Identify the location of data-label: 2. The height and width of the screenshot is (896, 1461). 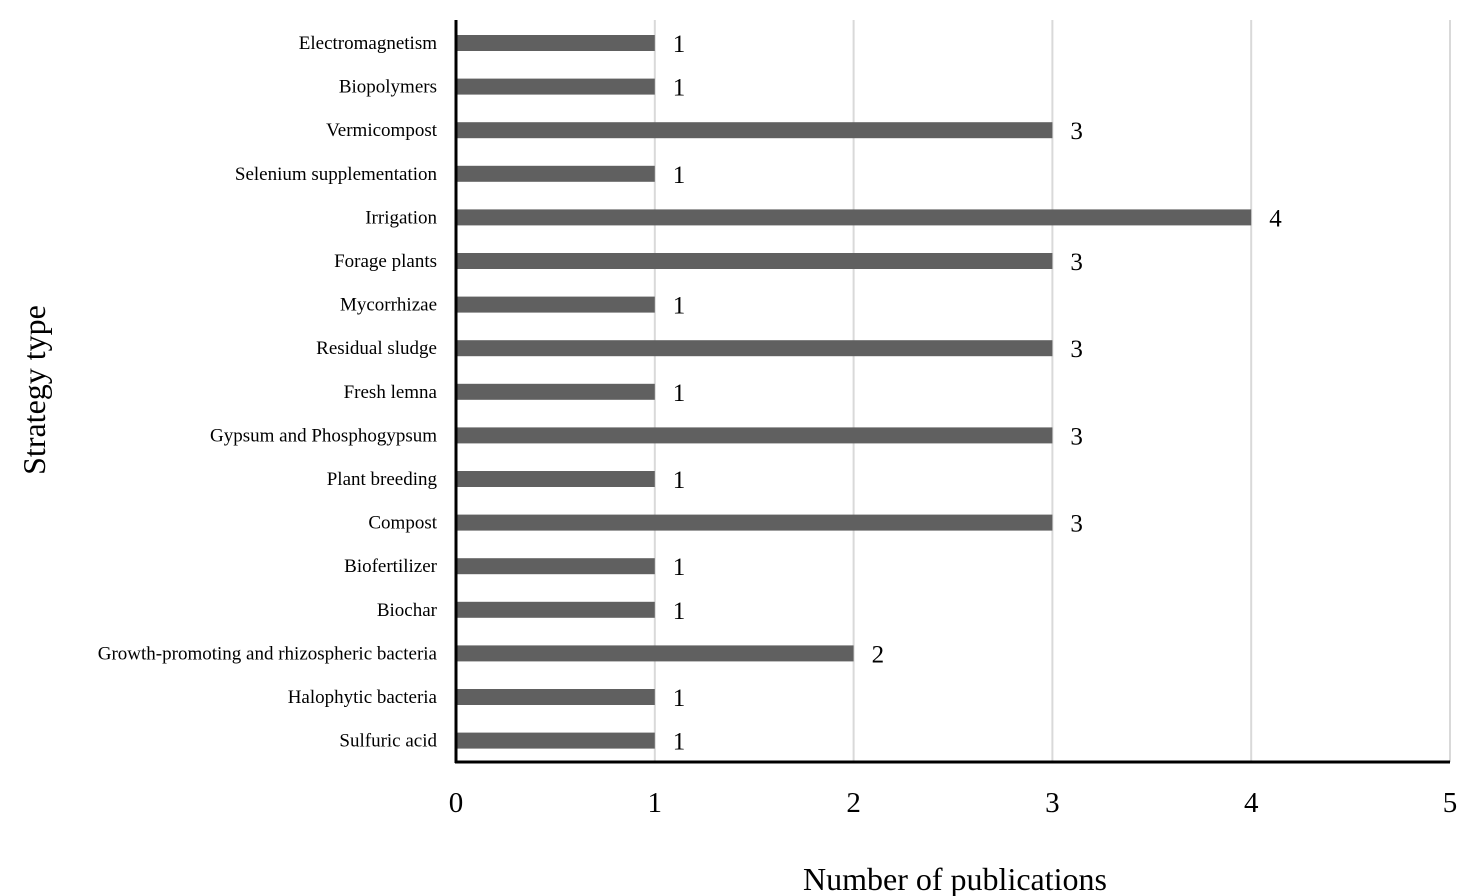
(878, 654).